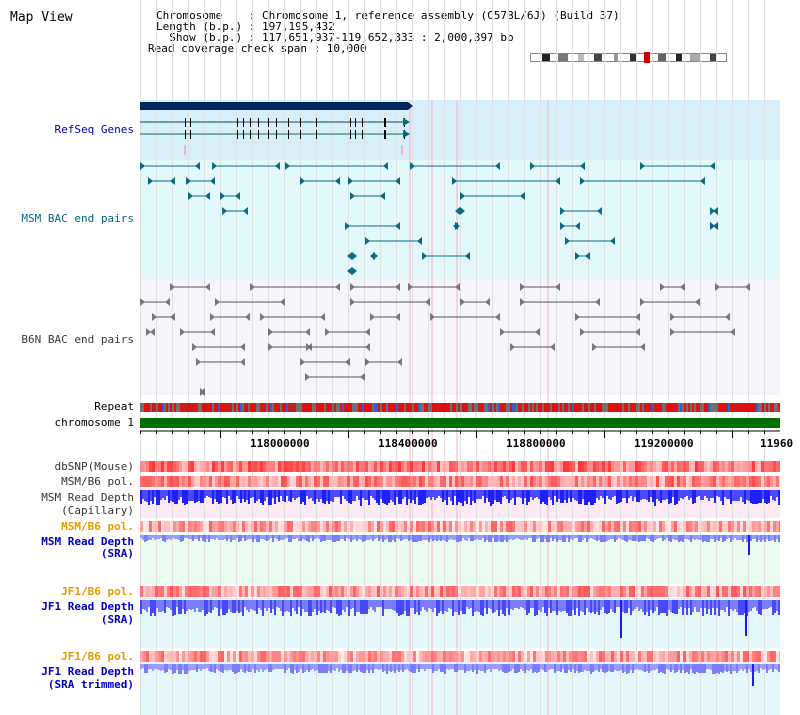  What do you see at coordinates (77, 219) in the screenshot?
I see `track-label-msm-bac: MSM BAC end pairs` at bounding box center [77, 219].